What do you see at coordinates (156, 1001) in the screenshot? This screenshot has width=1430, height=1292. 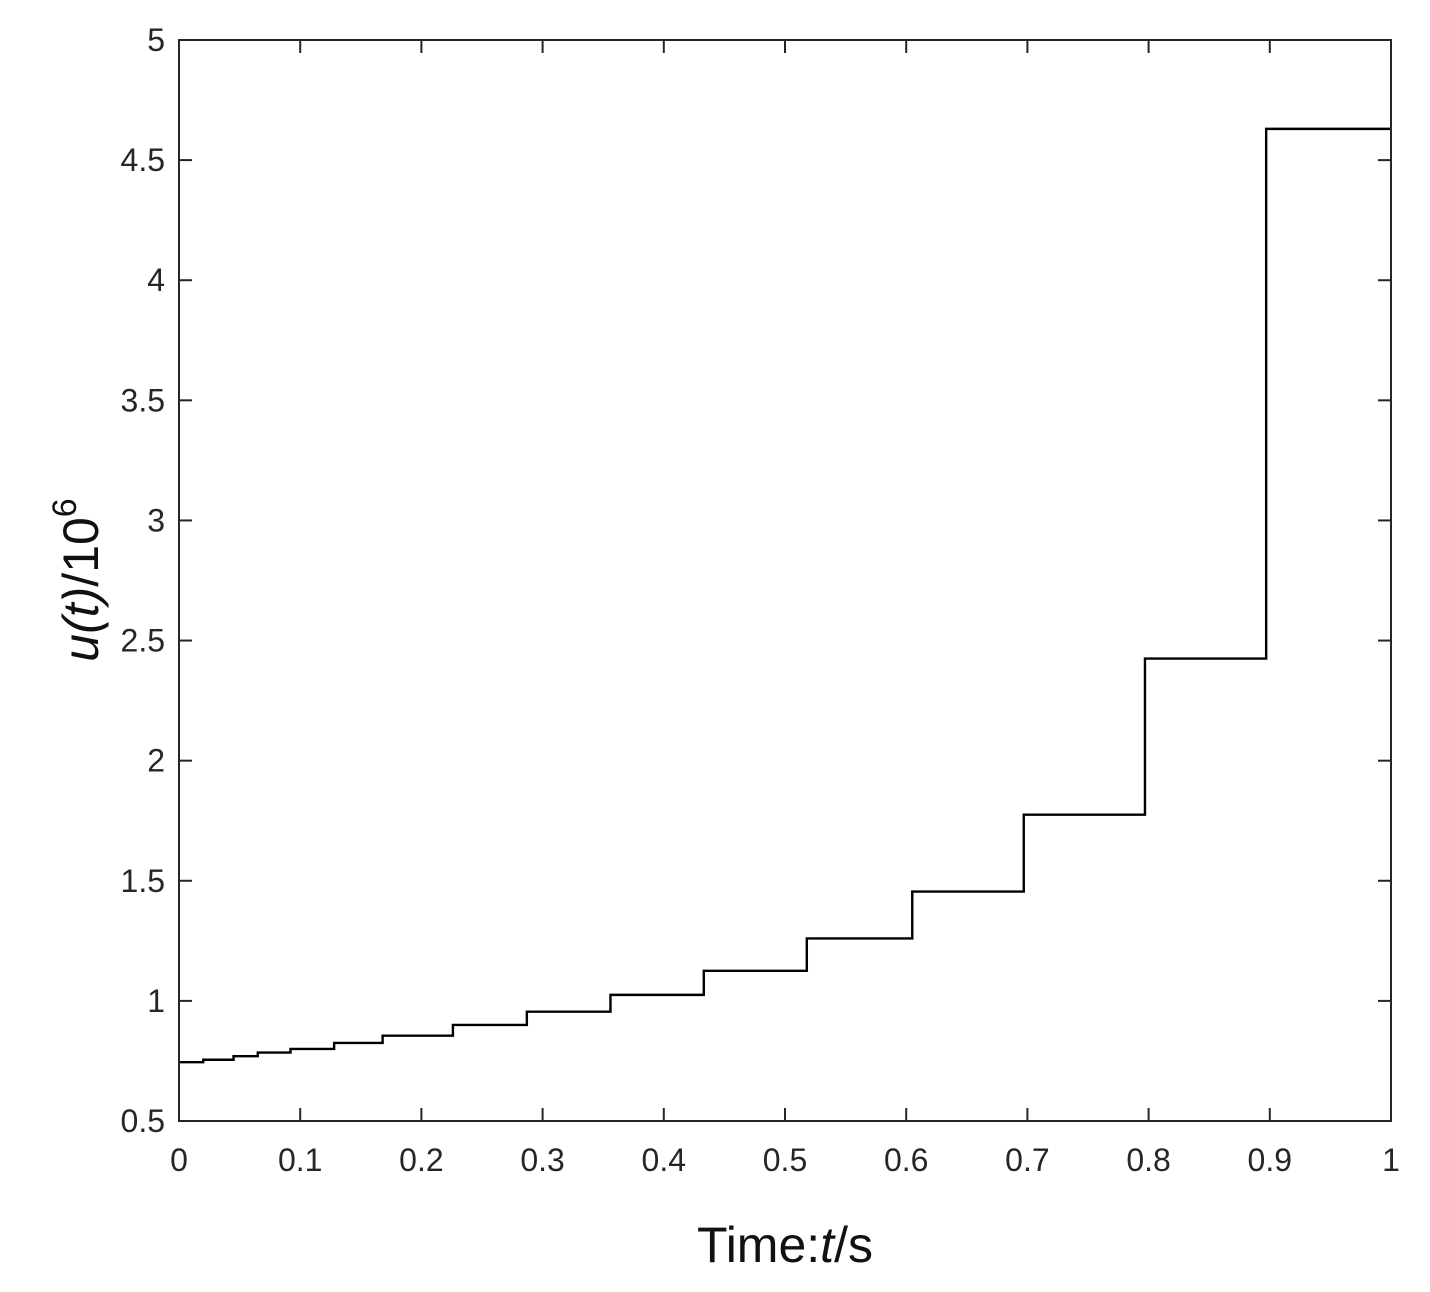 I see `y-tick-label: 1` at bounding box center [156, 1001].